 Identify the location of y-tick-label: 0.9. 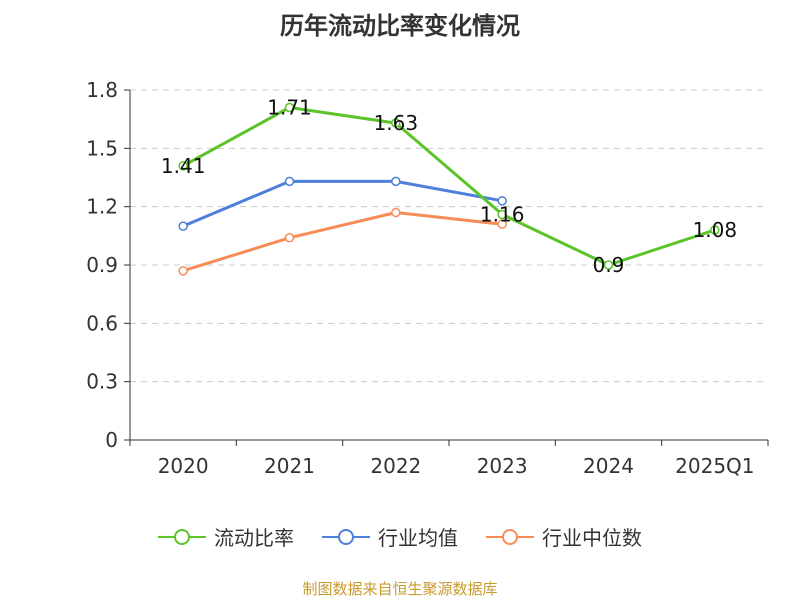
(102, 265).